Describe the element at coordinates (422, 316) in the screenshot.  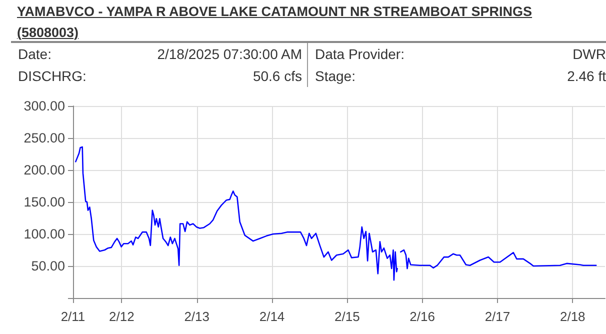
I see `x-tick-label: 2/16` at that location.